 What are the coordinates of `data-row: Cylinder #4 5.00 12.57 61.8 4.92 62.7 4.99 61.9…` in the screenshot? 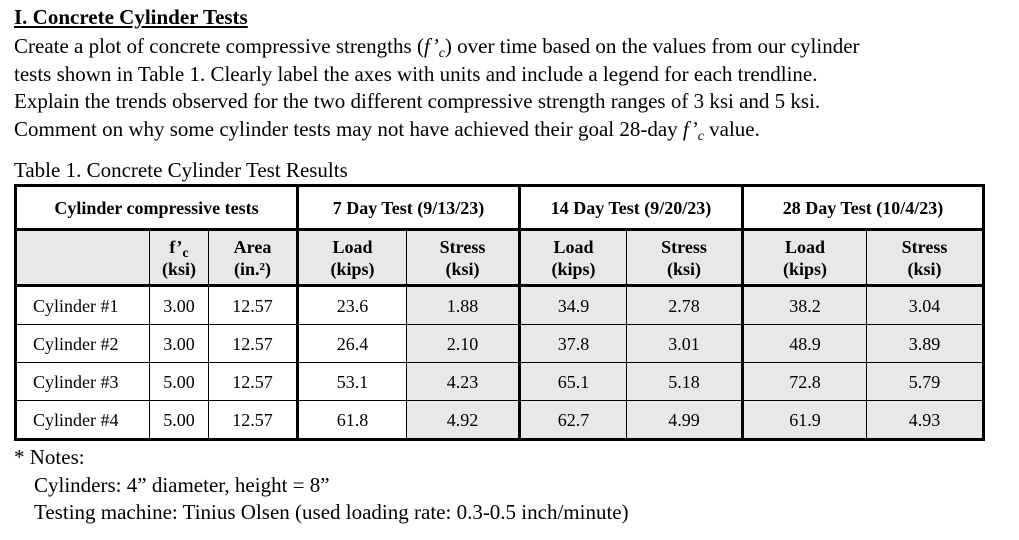 It's located at (499, 420).